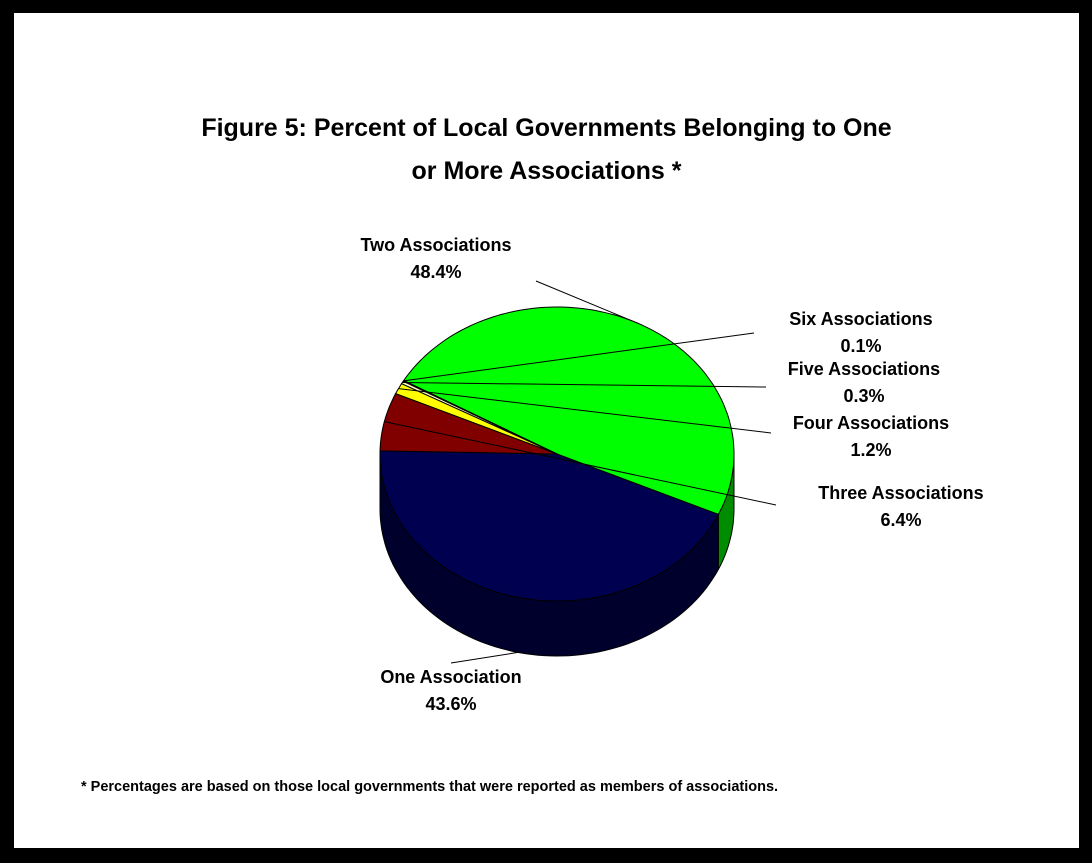 The image size is (1092, 863). I want to click on leader-line-six-associations, so click(579, 357).